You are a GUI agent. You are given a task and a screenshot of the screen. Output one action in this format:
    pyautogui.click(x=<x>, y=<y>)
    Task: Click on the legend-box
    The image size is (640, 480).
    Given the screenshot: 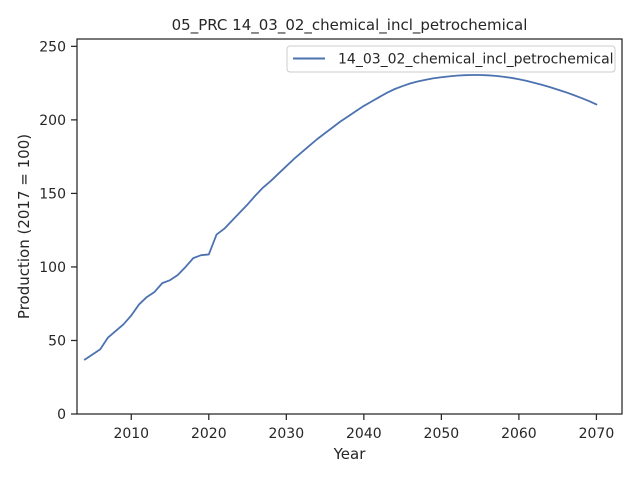 What is the action you would take?
    pyautogui.click(x=451, y=59)
    